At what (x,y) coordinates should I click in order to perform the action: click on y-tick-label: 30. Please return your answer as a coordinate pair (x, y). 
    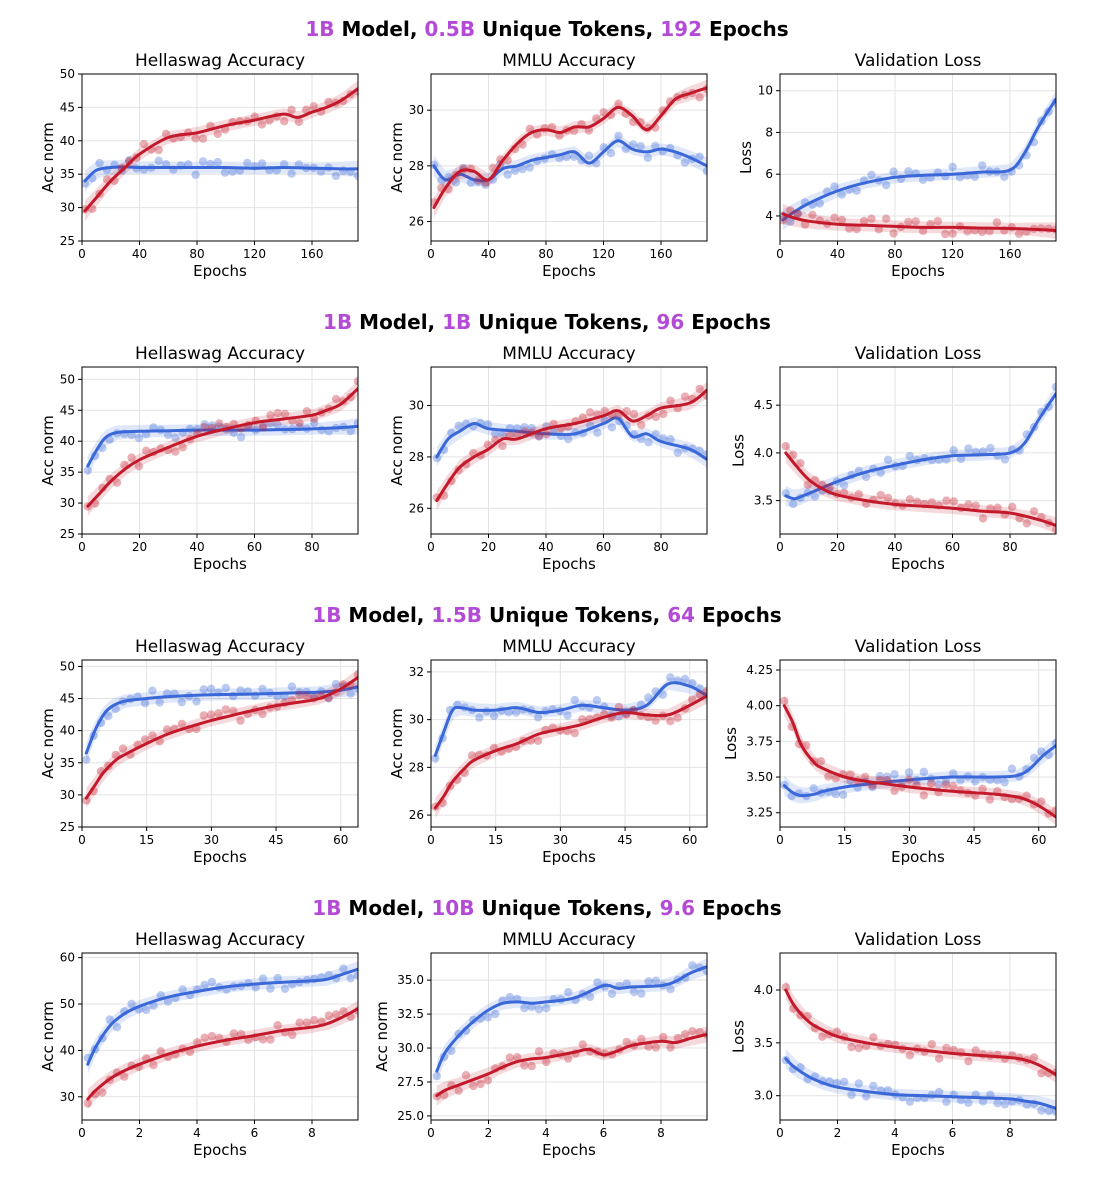
    Looking at the image, I should click on (67, 208).